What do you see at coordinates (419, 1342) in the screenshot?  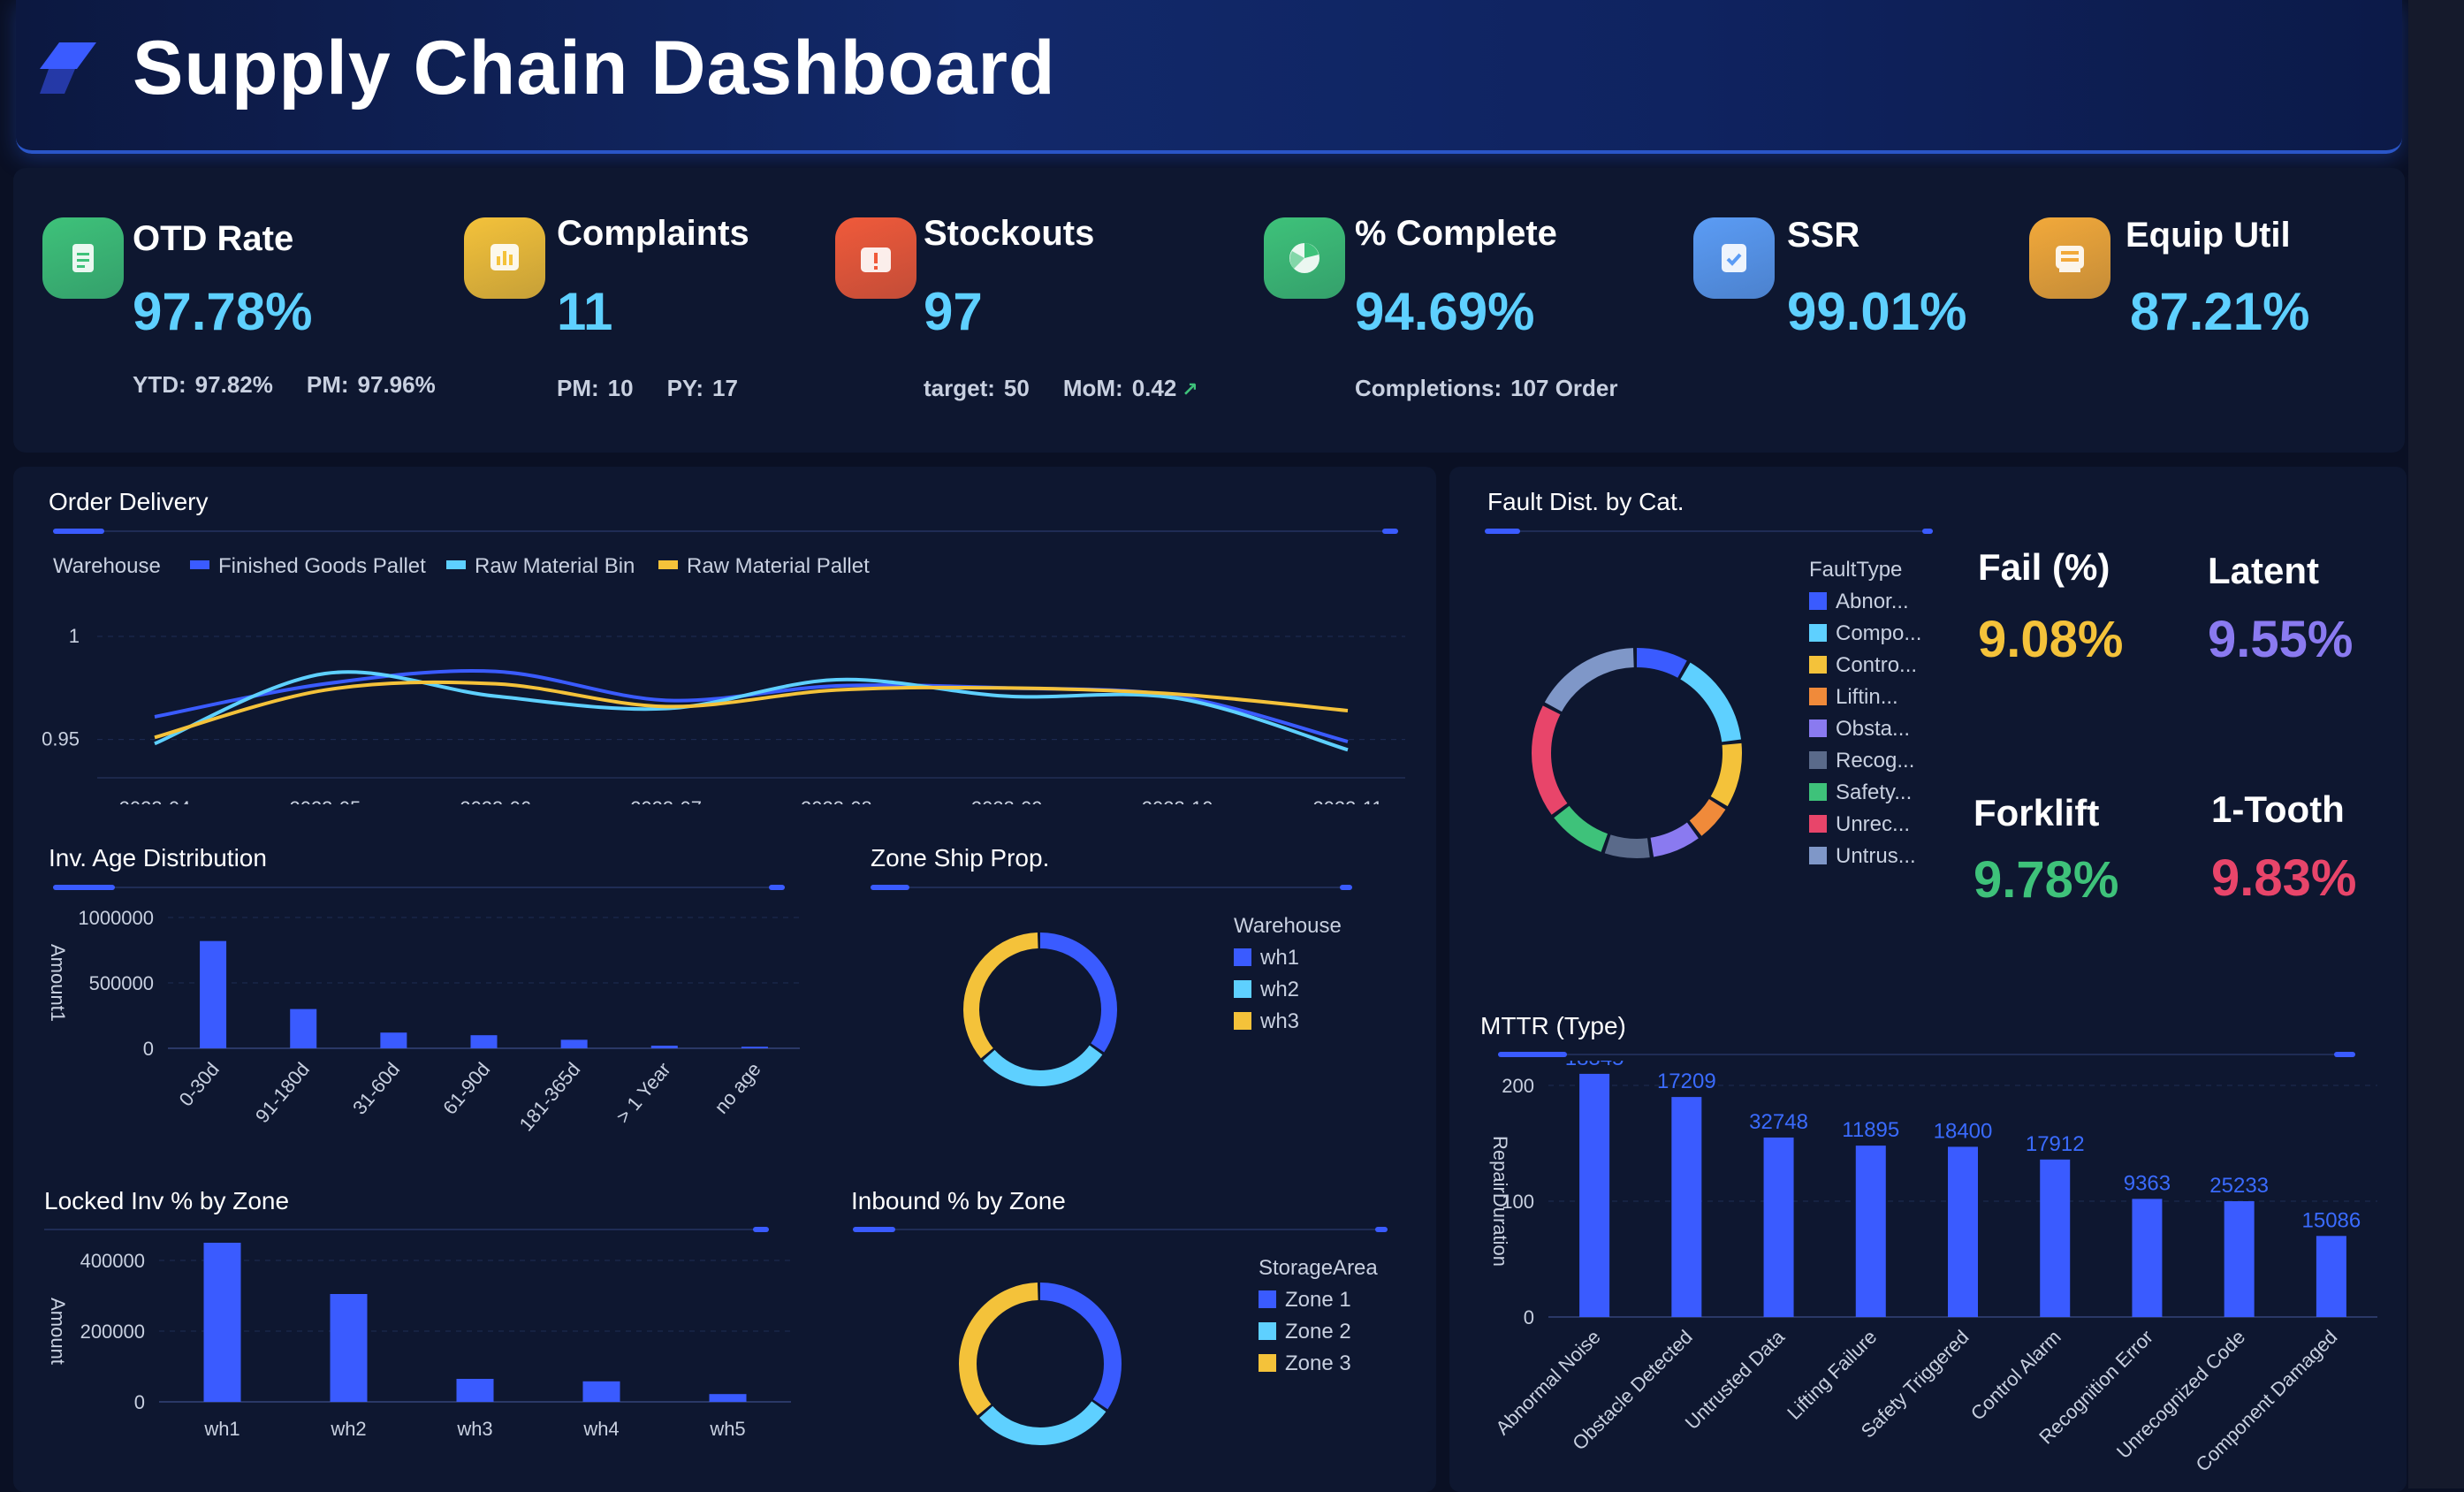 I see `locked-inv-chart: Amount 400000 200000 0 wh1 wh2 wh3 wh4 wh5` at bounding box center [419, 1342].